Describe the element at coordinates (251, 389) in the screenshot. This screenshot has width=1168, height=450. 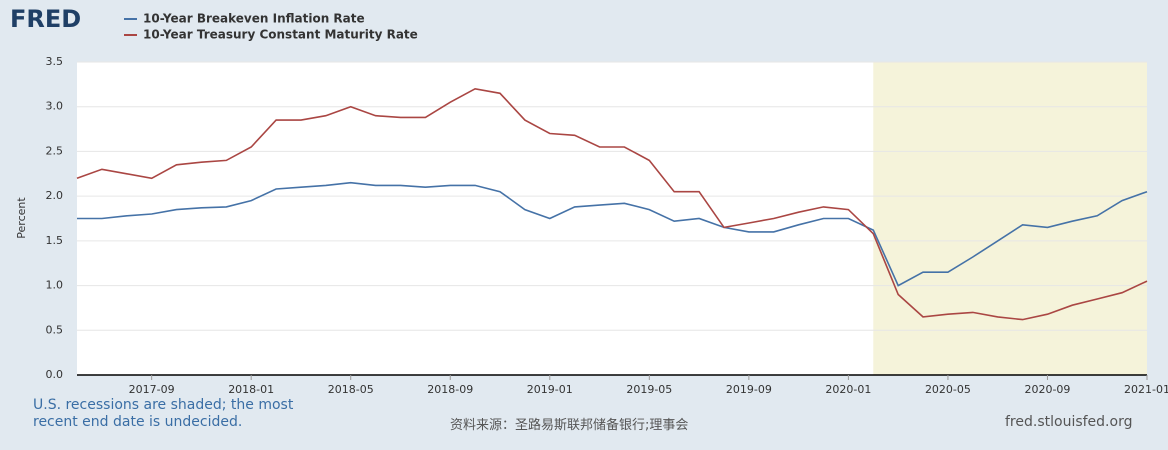
I see `x-tick-label: 2018-01` at that location.